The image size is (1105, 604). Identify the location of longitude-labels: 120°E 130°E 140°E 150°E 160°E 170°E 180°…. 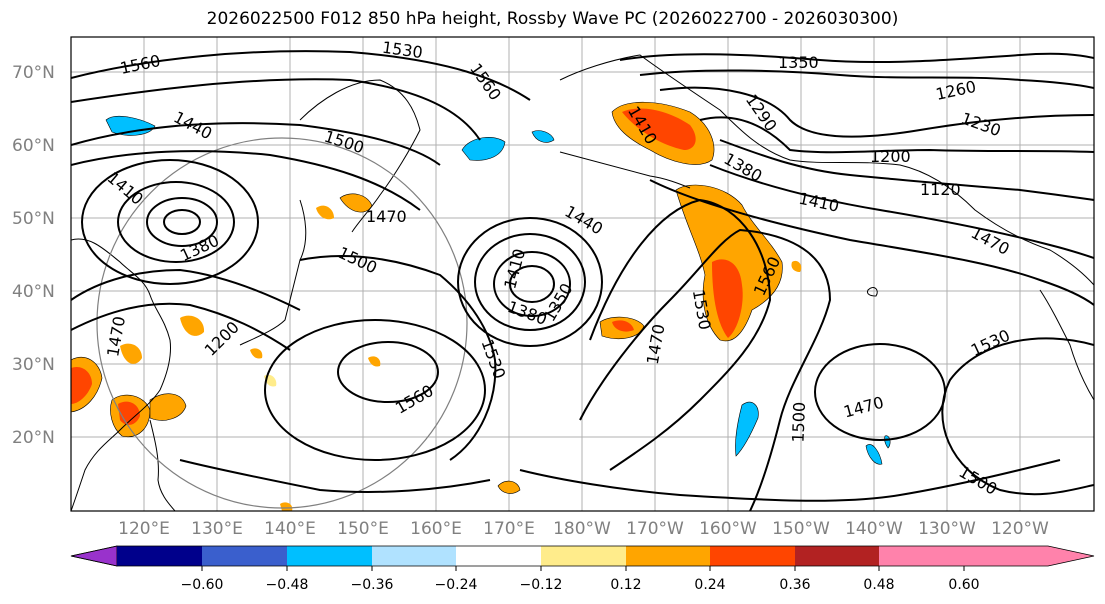
(583, 529).